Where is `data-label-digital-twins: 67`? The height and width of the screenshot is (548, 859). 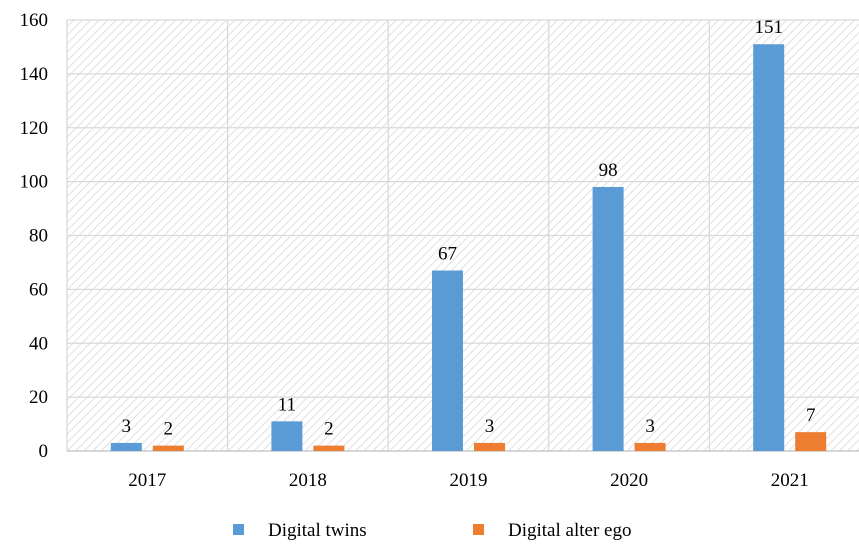 data-label-digital-twins: 67 is located at coordinates (447, 254).